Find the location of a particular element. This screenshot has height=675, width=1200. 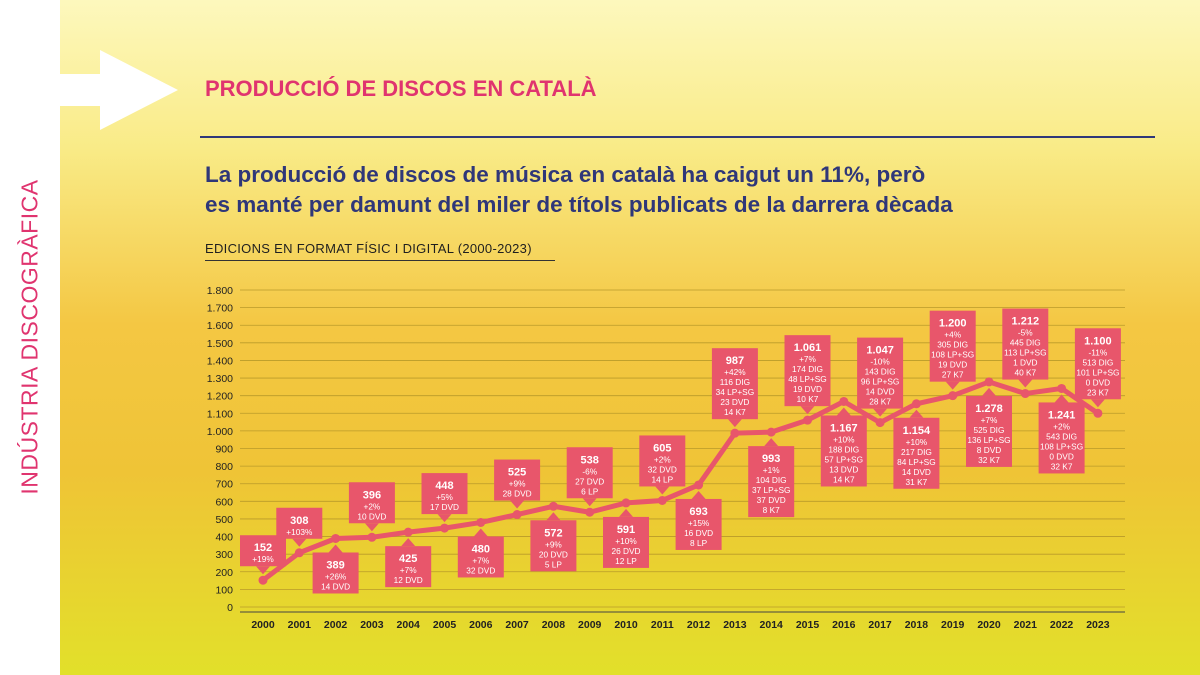

y-tick-label: 100 is located at coordinates (224, 590).